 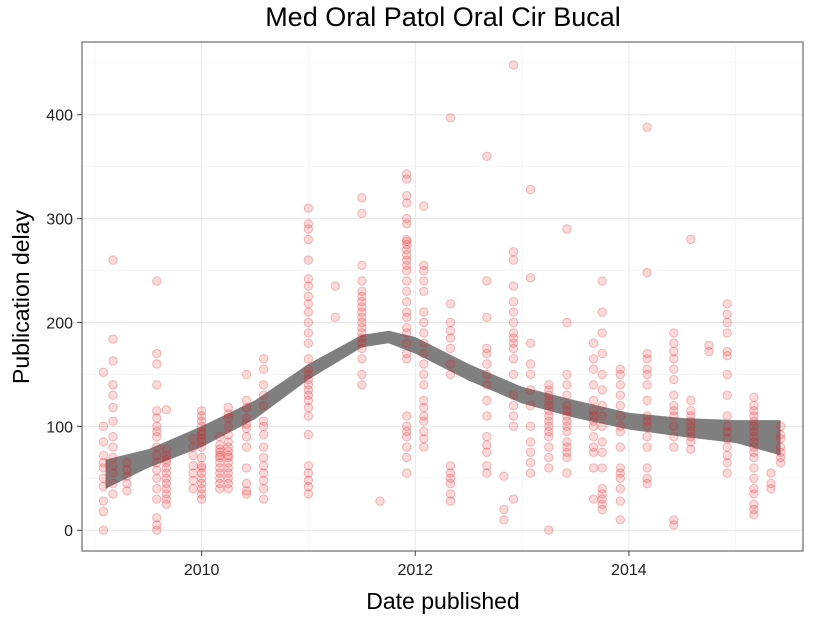 What do you see at coordinates (442, 601) in the screenshot?
I see `x-axis-title: Date published` at bounding box center [442, 601].